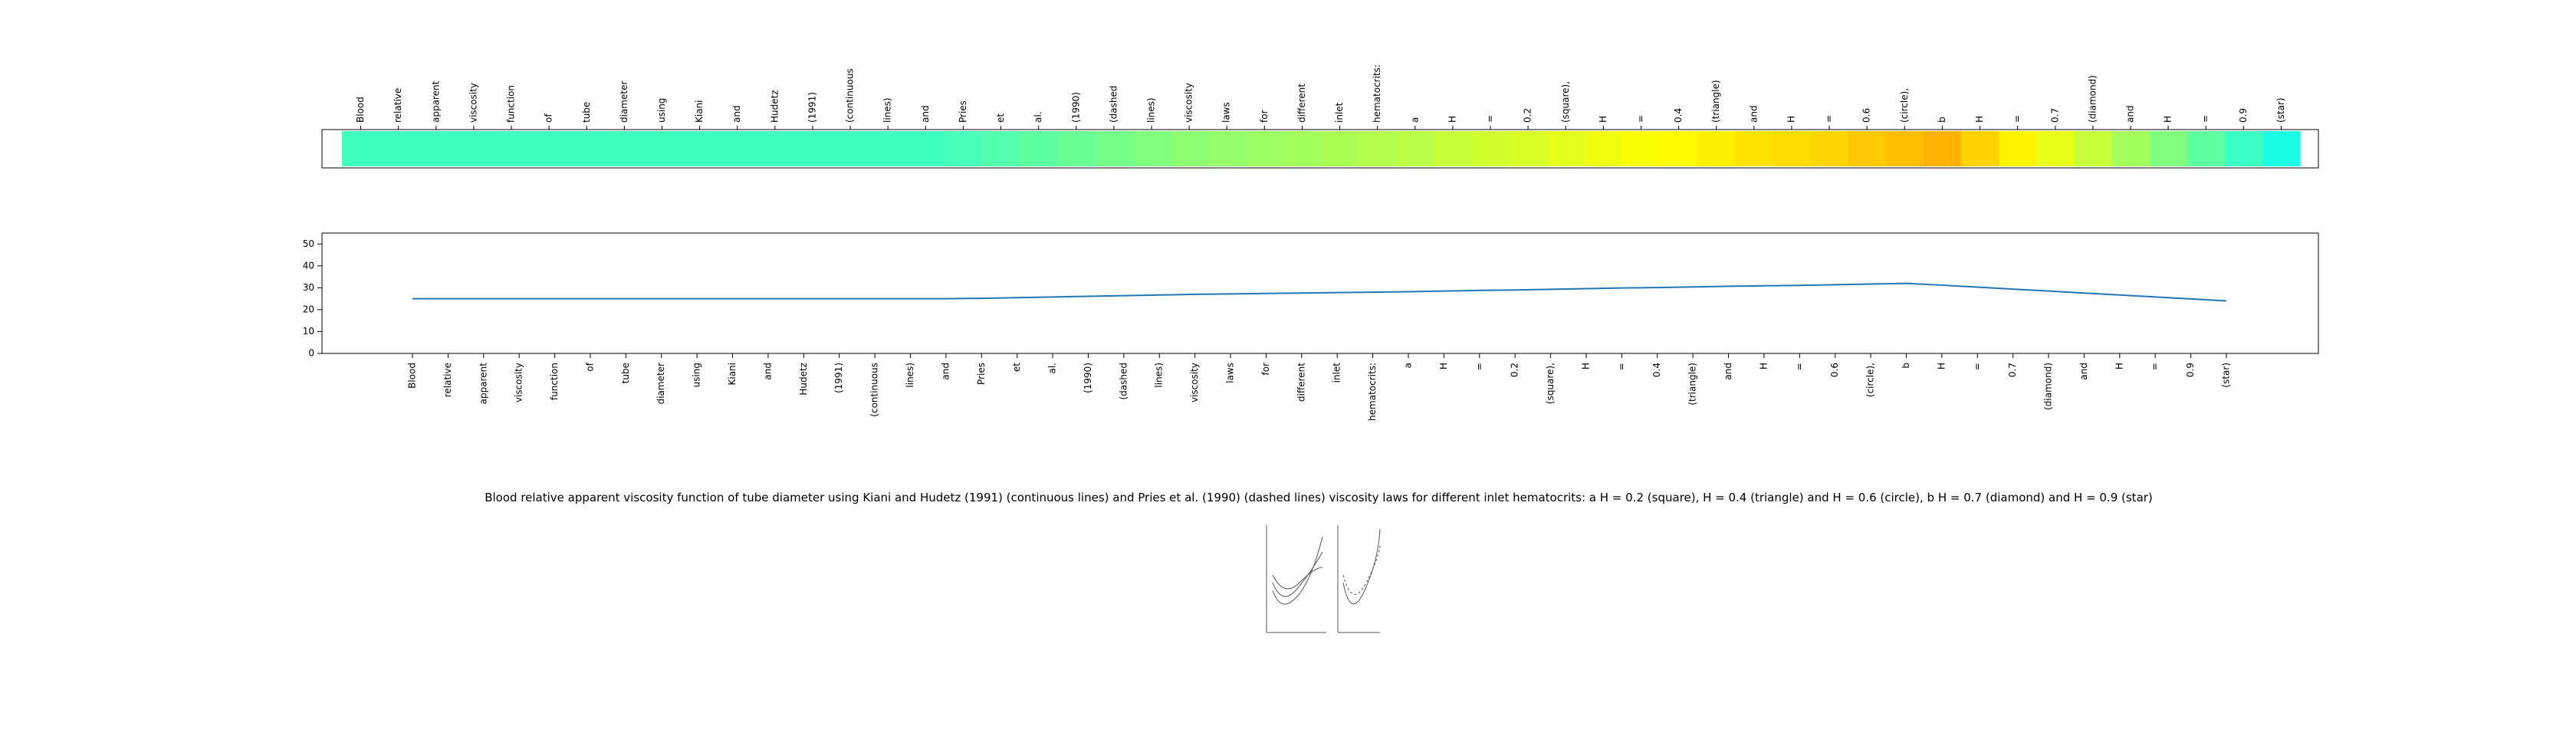  What do you see at coordinates (1678, 115) in the screenshot?
I see `heat-label: 0.4` at bounding box center [1678, 115].